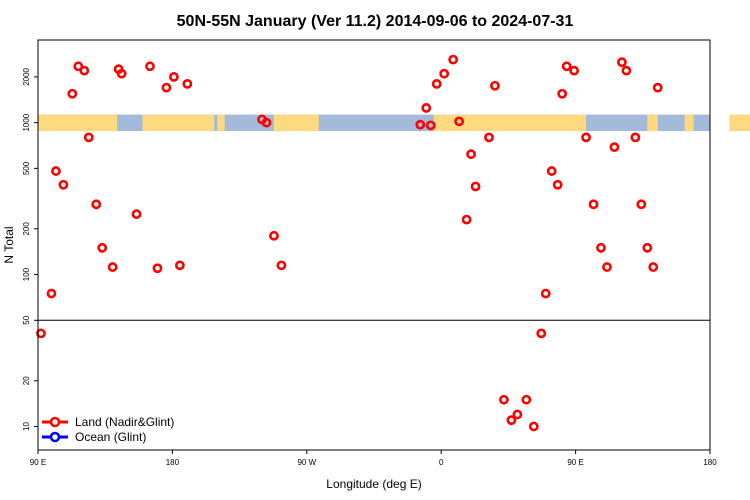 This screenshot has height=500, width=750. What do you see at coordinates (26, 76) in the screenshot?
I see `y-tick-label: 2000` at bounding box center [26, 76].